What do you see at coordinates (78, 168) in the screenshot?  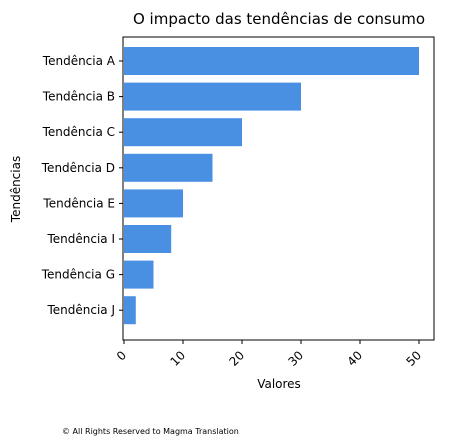 I see `y-tick-label: Tendência D` at bounding box center [78, 168].